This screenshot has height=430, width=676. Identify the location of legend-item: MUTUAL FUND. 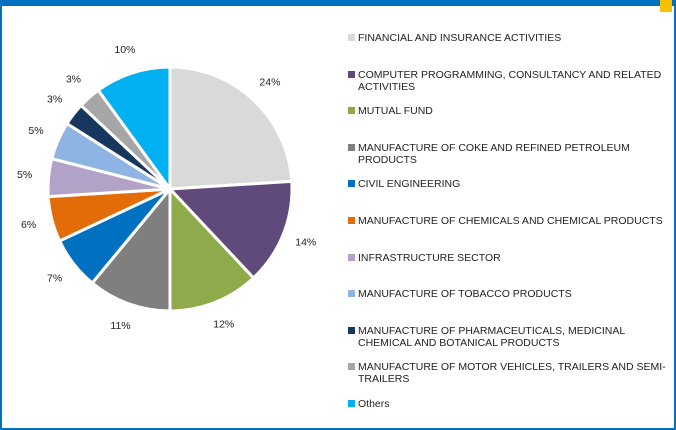
(507, 111).